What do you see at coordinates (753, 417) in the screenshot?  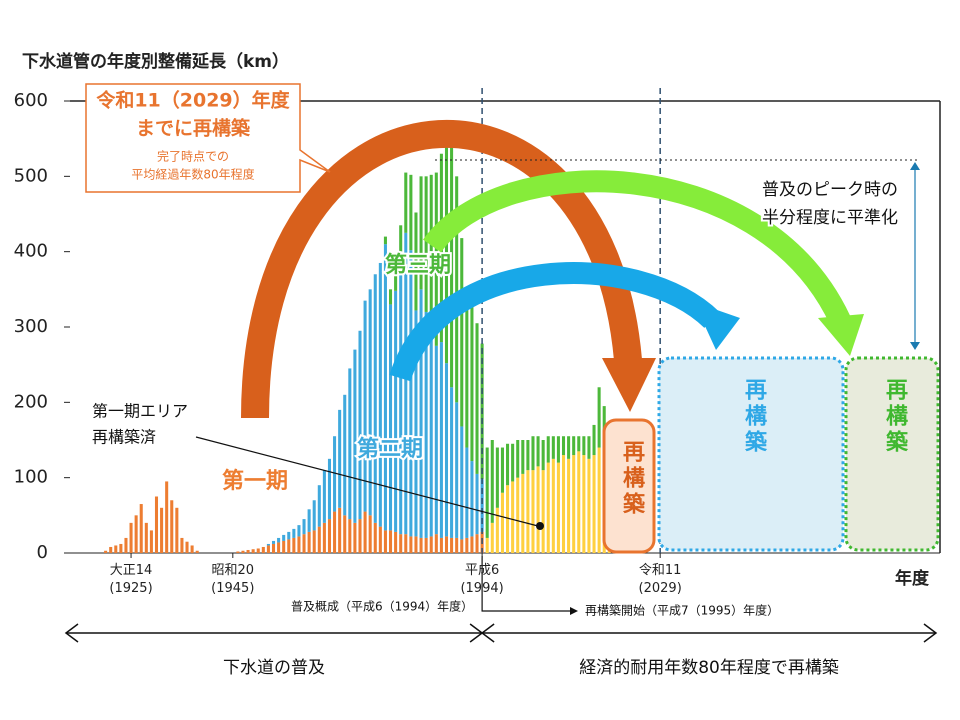 I see `rebuild-label: 再構築` at bounding box center [753, 417].